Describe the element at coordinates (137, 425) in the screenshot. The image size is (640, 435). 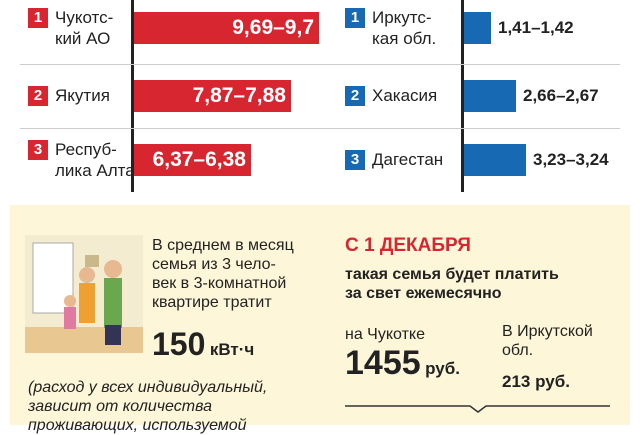
I see `note-line: проживающих, используемой` at that location.